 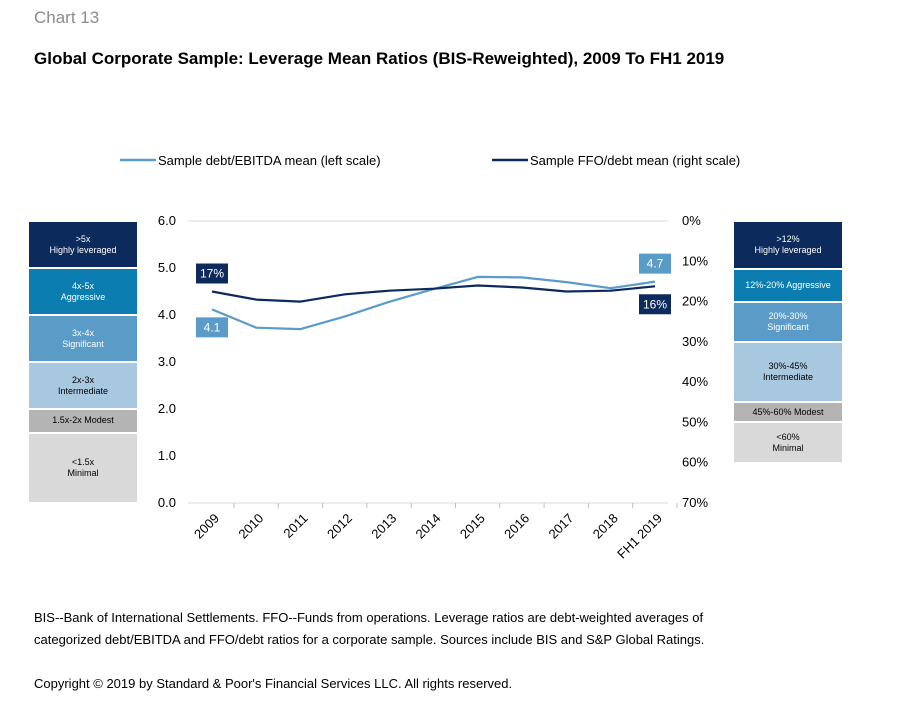 What do you see at coordinates (560, 526) in the screenshot?
I see `x-axis-tick-label: 2017` at bounding box center [560, 526].